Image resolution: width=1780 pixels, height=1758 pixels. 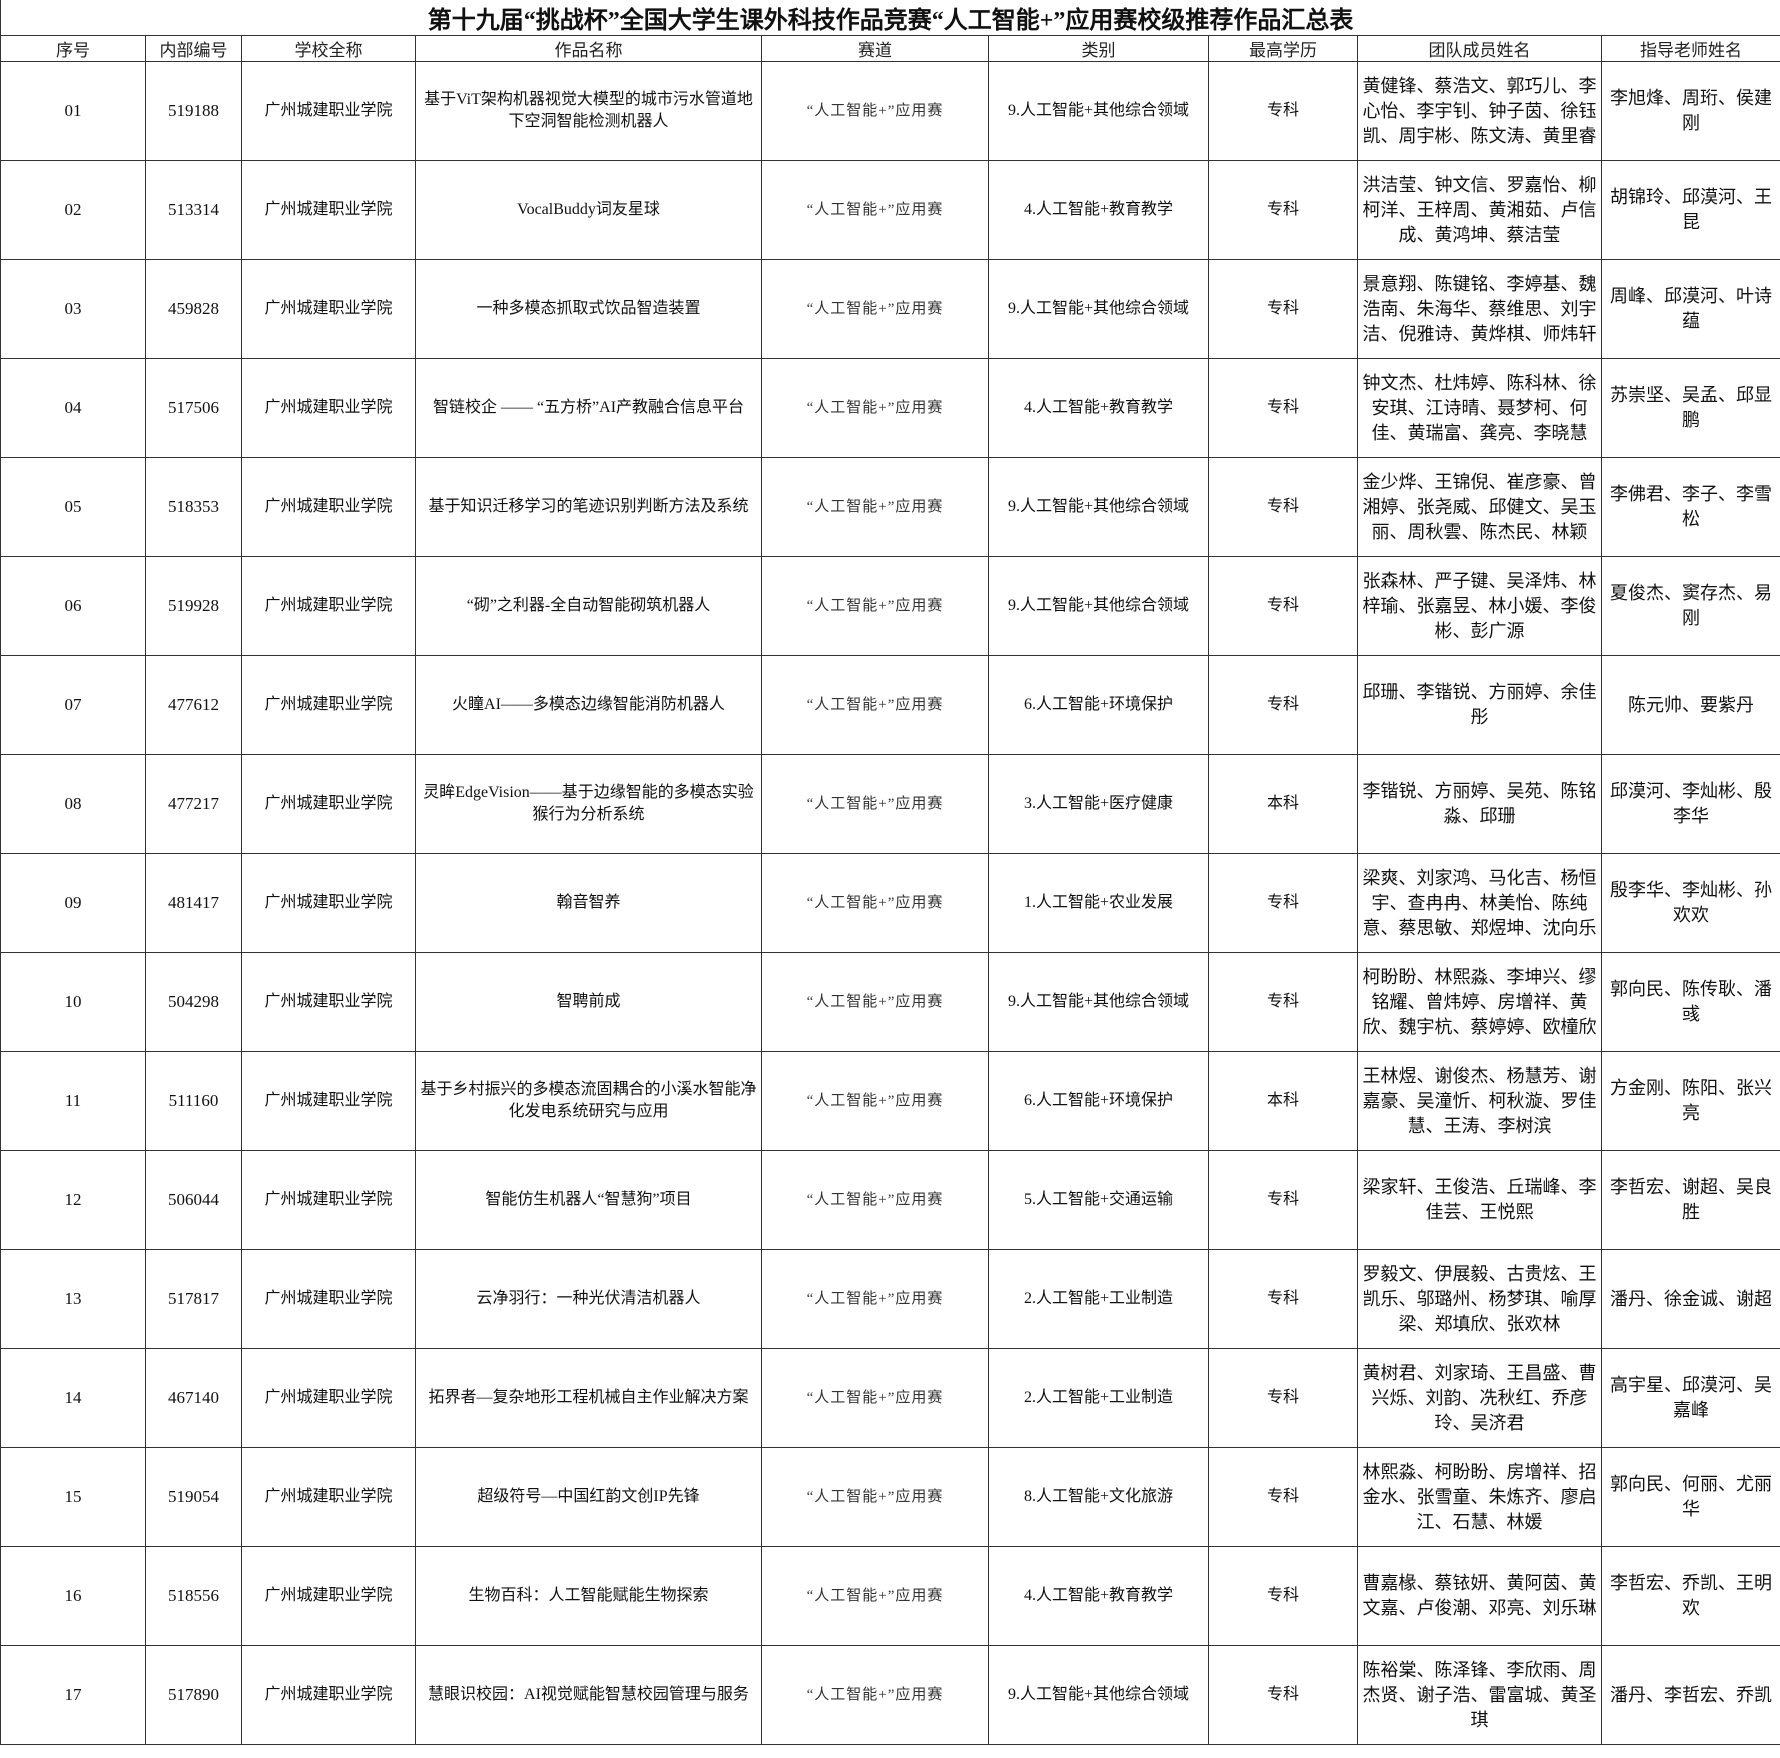 What do you see at coordinates (193, 1398) in the screenshot?
I see `cell-internal-id: 467140` at bounding box center [193, 1398].